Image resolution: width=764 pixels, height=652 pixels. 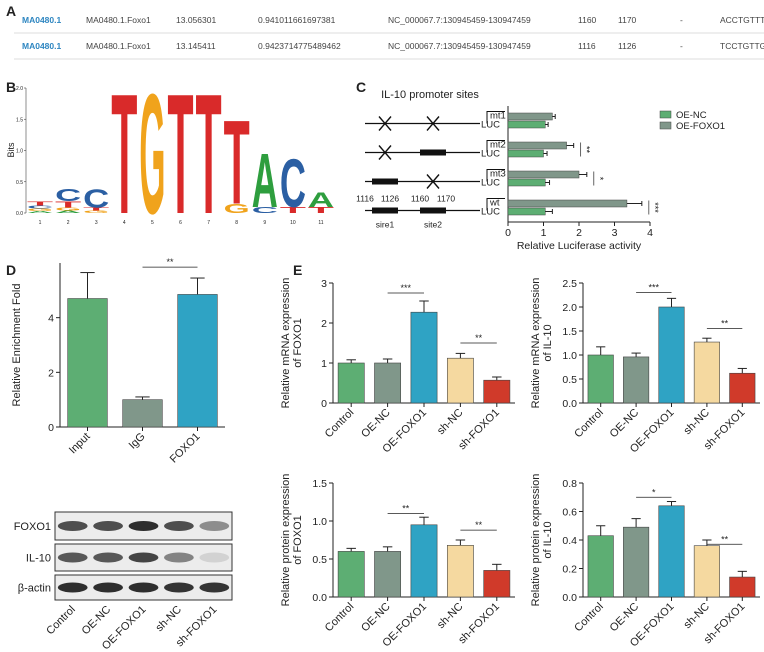 I want to click on panel-label: A, so click(x=11, y=11).